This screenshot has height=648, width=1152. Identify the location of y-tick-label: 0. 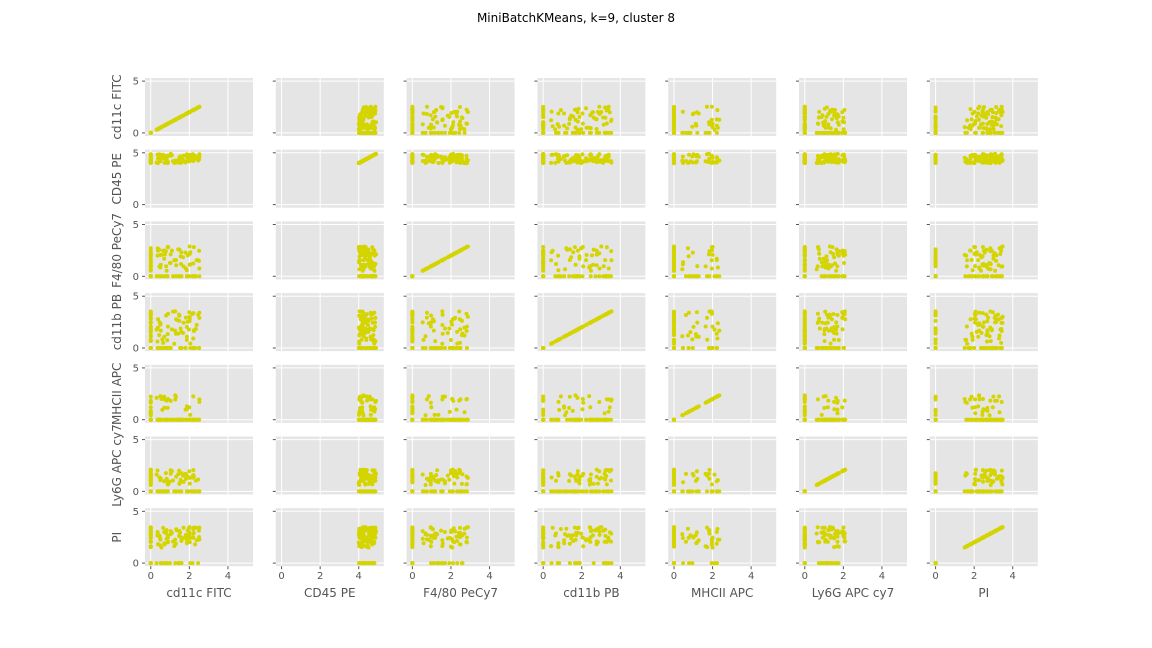
(136, 133).